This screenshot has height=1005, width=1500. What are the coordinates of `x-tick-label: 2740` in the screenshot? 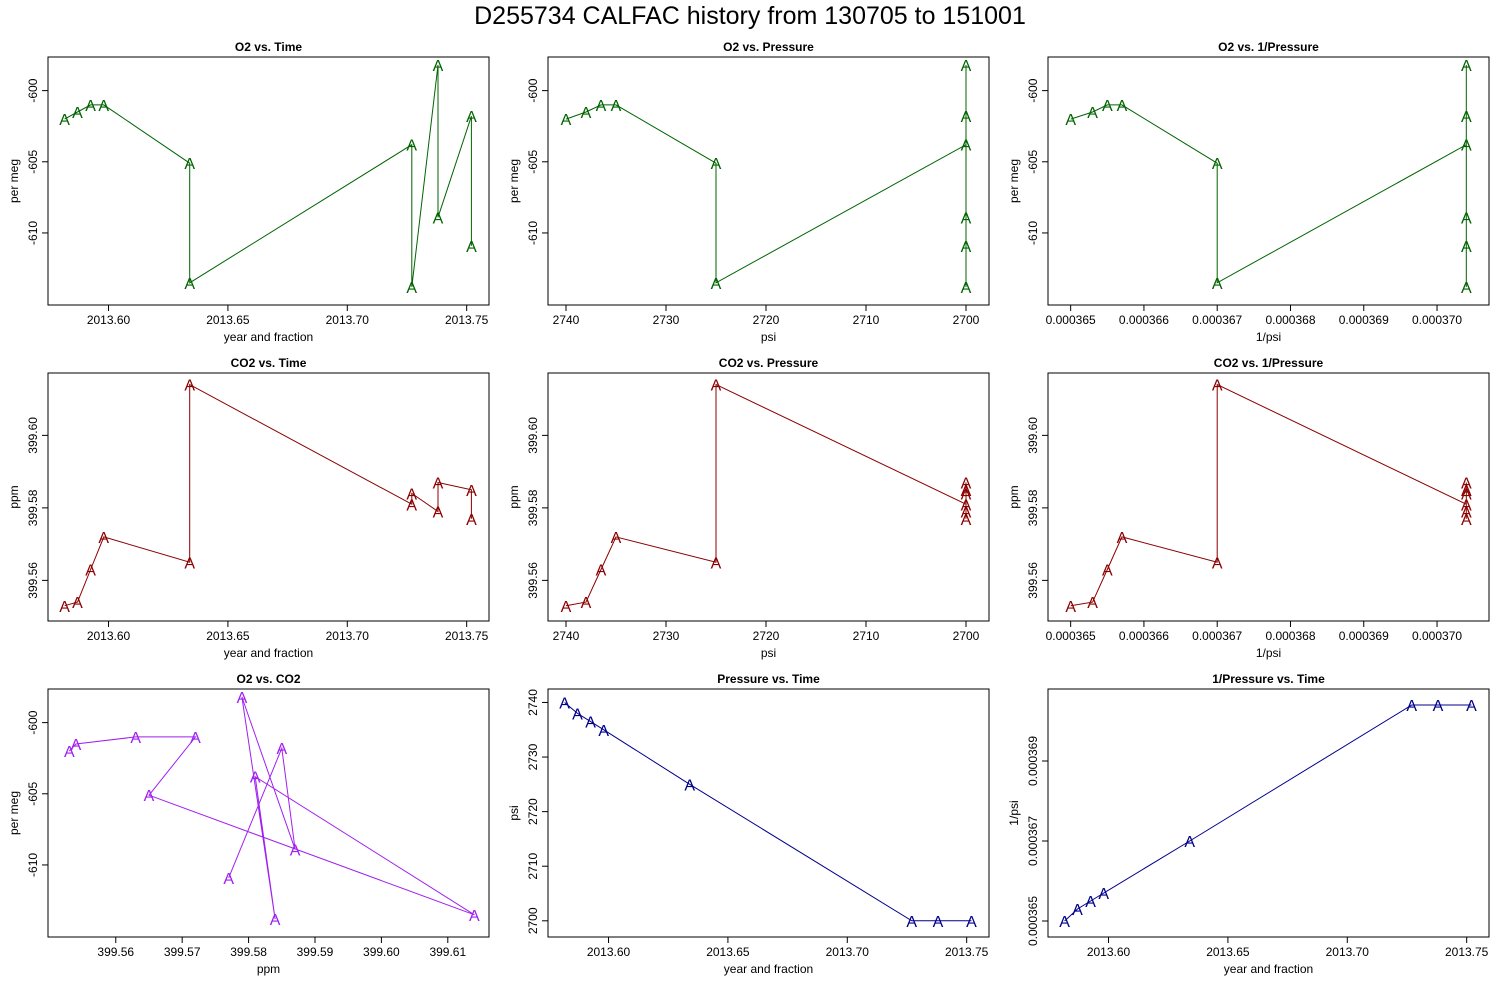 It's located at (566, 636).